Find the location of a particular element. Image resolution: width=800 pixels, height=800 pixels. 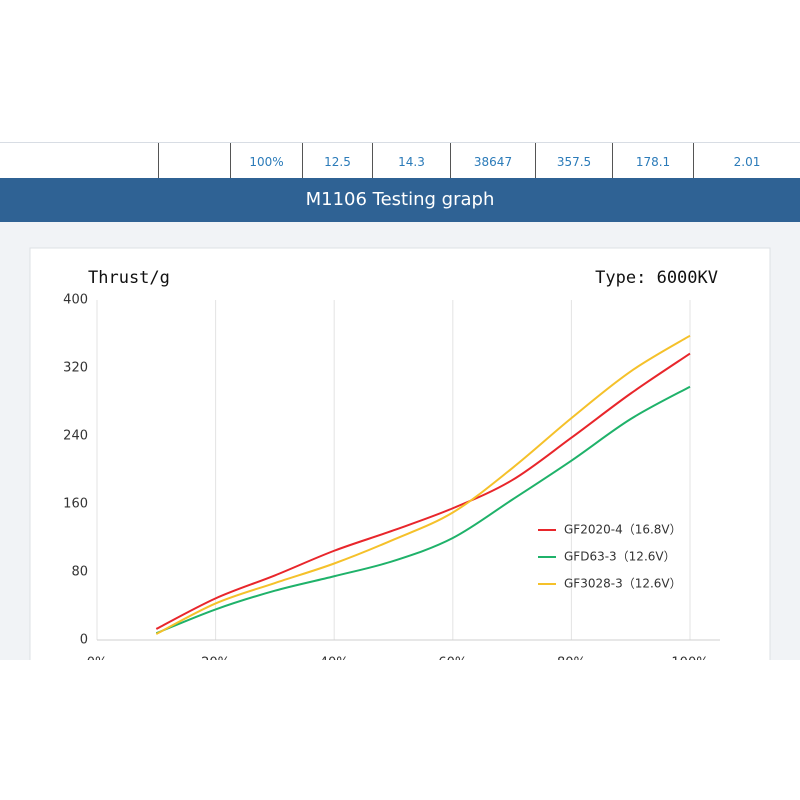

table-cell: 14.3 is located at coordinates (411, 161).